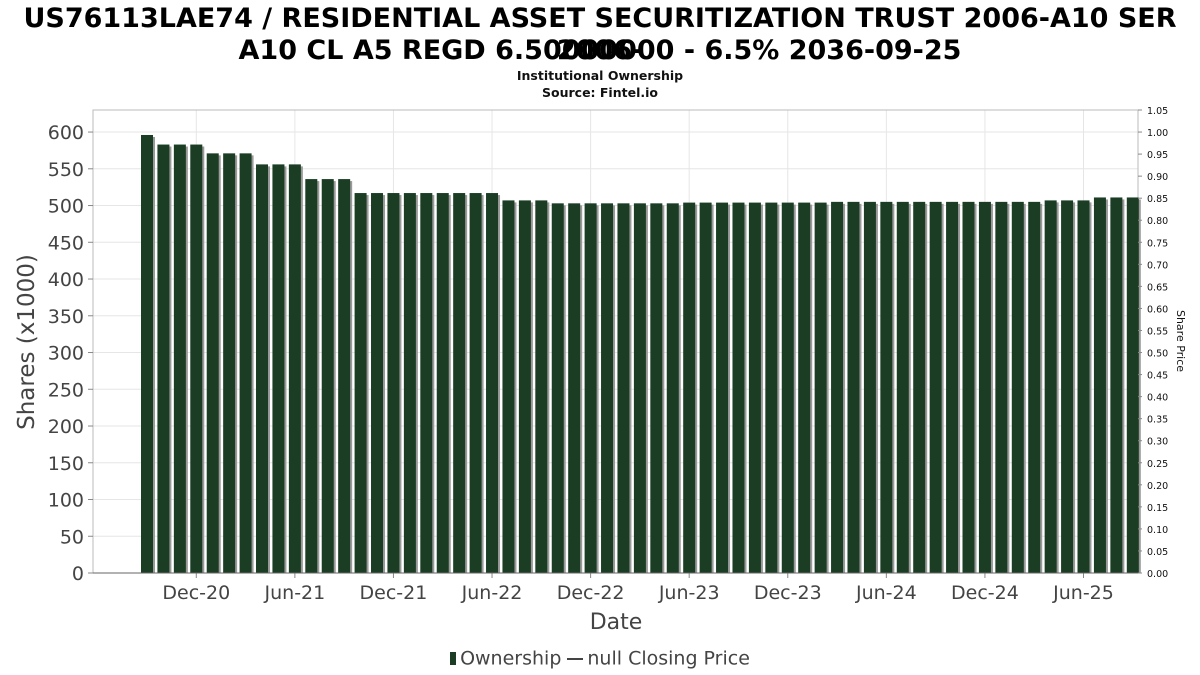 Image resolution: width=1200 pixels, height=675 pixels. Describe the element at coordinates (668, 658) in the screenshot. I see `legend-closing-price-label: null Closing Price` at that location.